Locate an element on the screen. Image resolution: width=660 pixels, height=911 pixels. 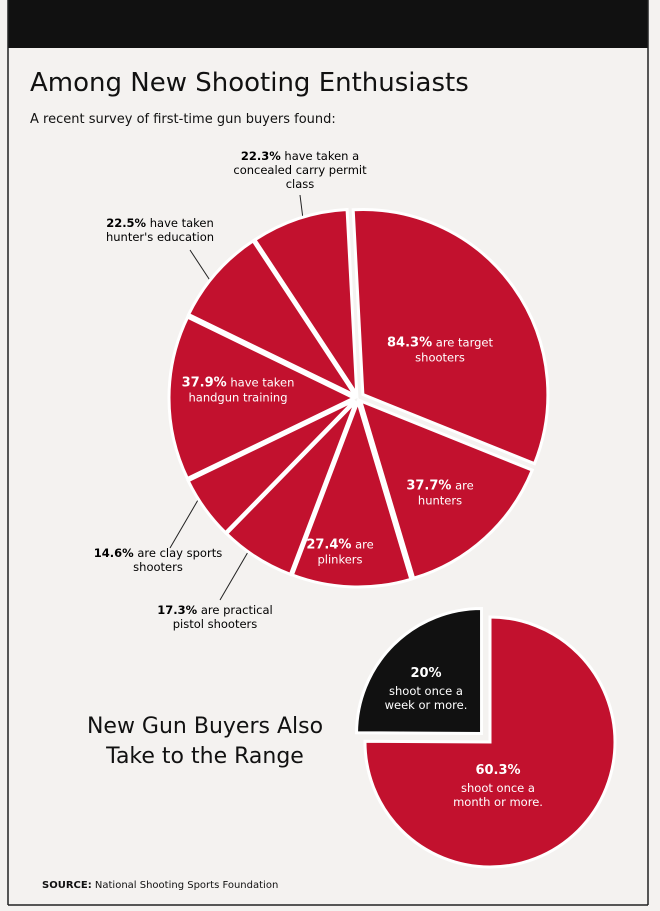
slice-label: 22.5% have taken hunter's education is located at coordinates (160, 230).